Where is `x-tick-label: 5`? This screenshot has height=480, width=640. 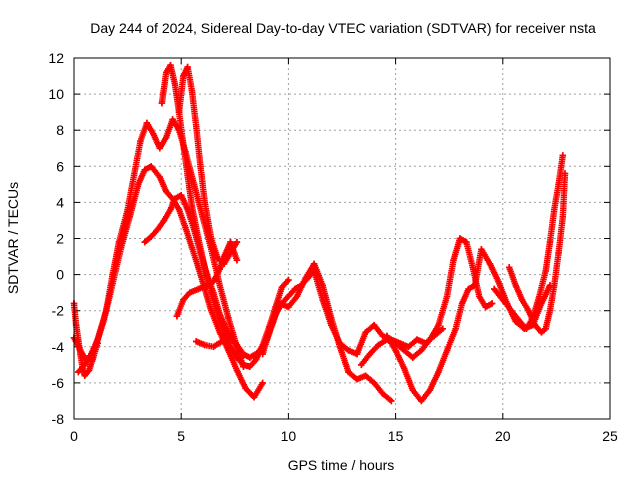
x-tick-label: 5 is located at coordinates (181, 436).